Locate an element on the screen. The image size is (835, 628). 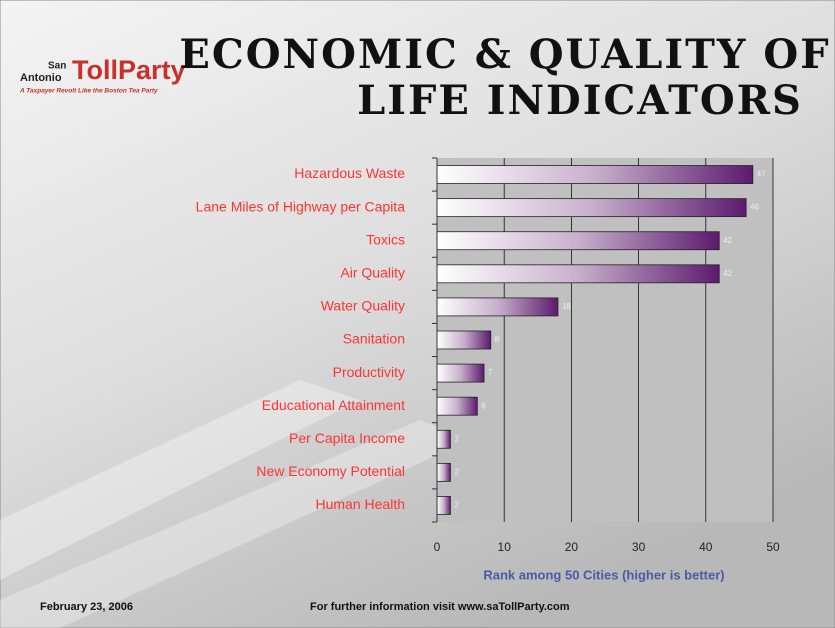
x-tick-label: 30 is located at coordinates (639, 547).